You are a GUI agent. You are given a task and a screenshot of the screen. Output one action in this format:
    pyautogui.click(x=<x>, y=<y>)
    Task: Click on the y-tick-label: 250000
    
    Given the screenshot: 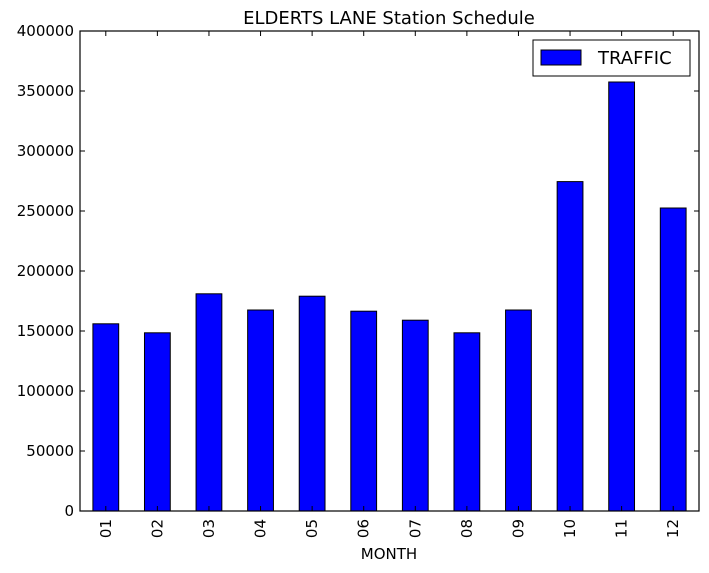 What is the action you would take?
    pyautogui.click(x=45, y=211)
    